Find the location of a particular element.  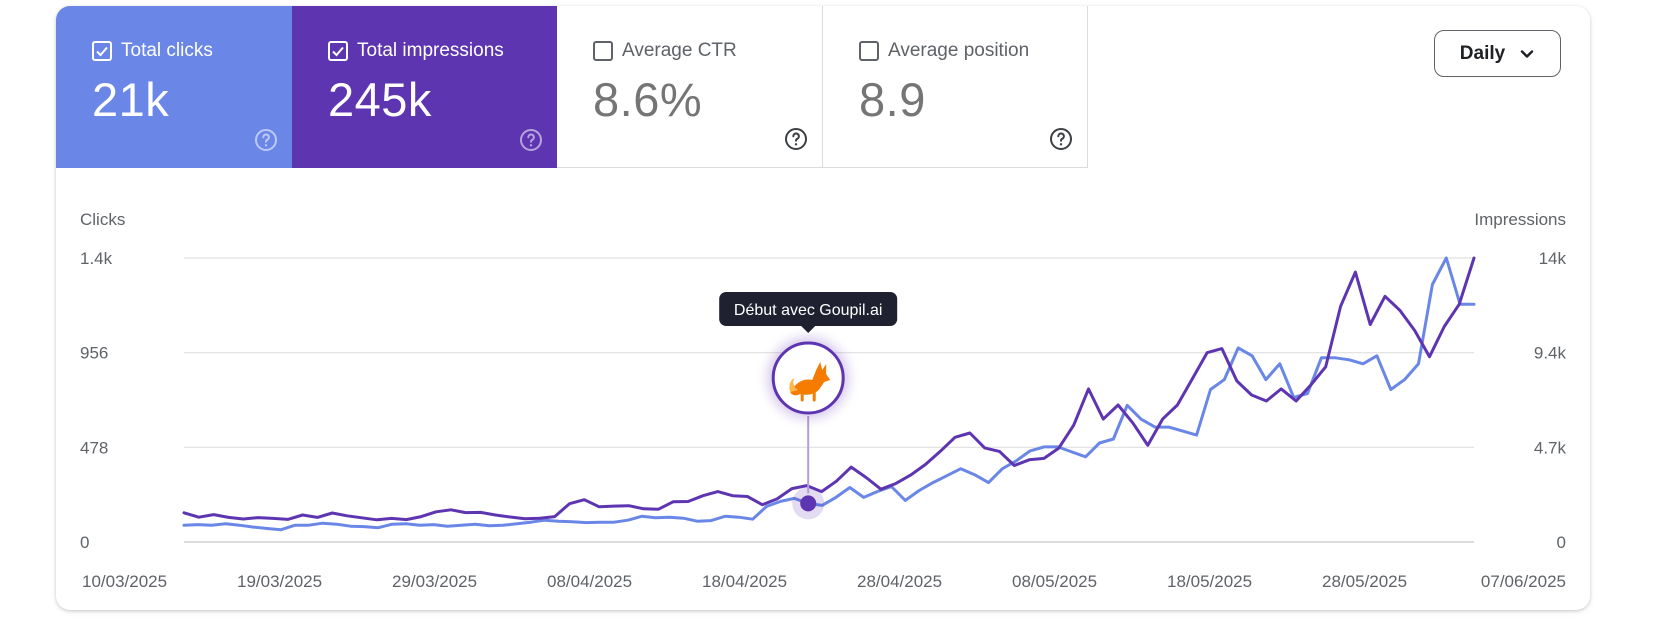

y-axis-left-title: Clicks is located at coordinates (102, 219).